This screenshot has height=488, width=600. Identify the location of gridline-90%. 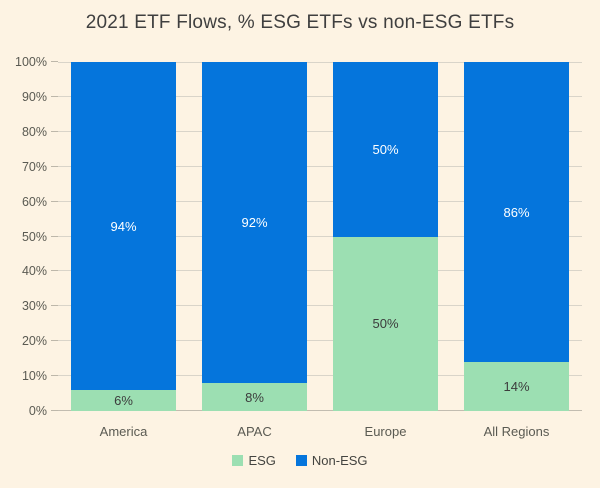
(320, 96).